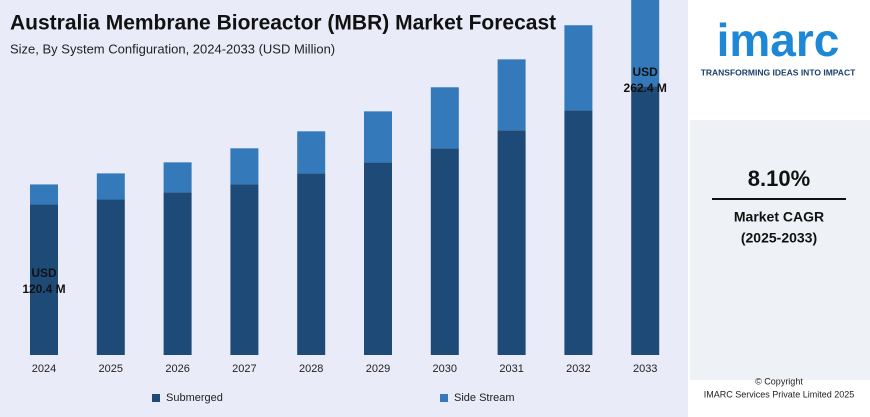 This screenshot has width=870, height=417. What do you see at coordinates (779, 394) in the screenshot?
I see `company: IMARC Services Private Limited 2025` at bounding box center [779, 394].